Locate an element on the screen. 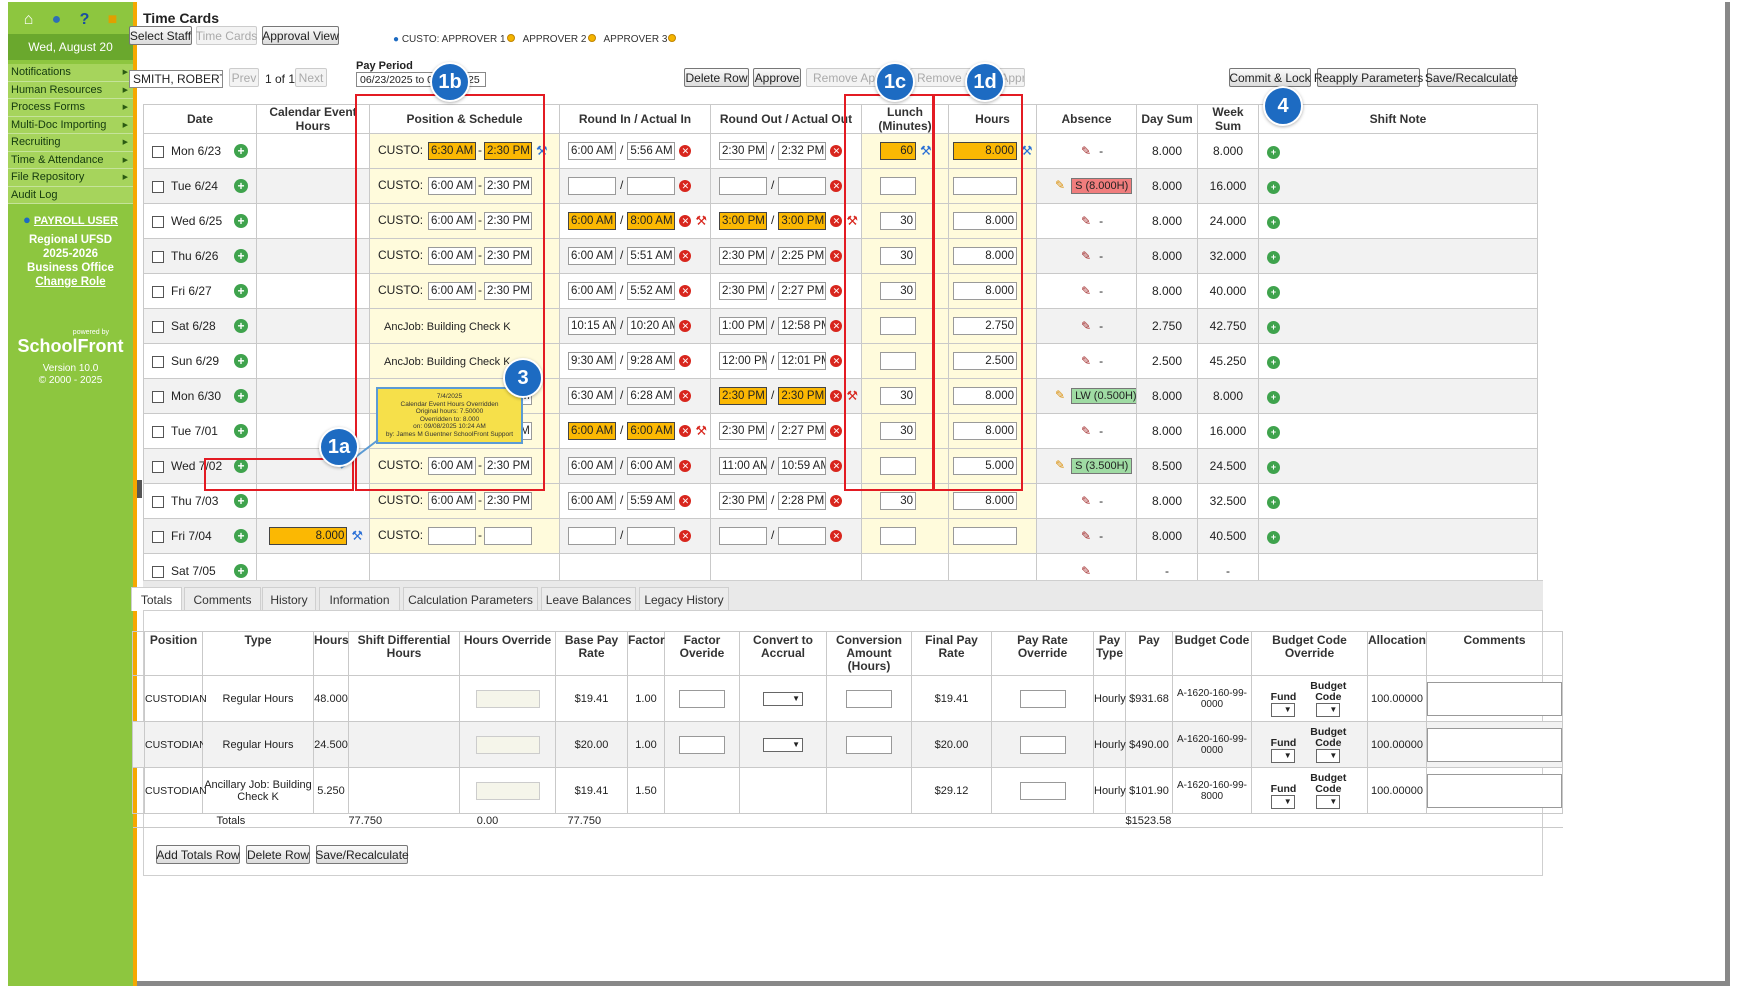 Image resolution: width=1747 pixels, height=1000 pixels. sidebar-item-process-forms: Process Forms ▶ is located at coordinates (70, 108).